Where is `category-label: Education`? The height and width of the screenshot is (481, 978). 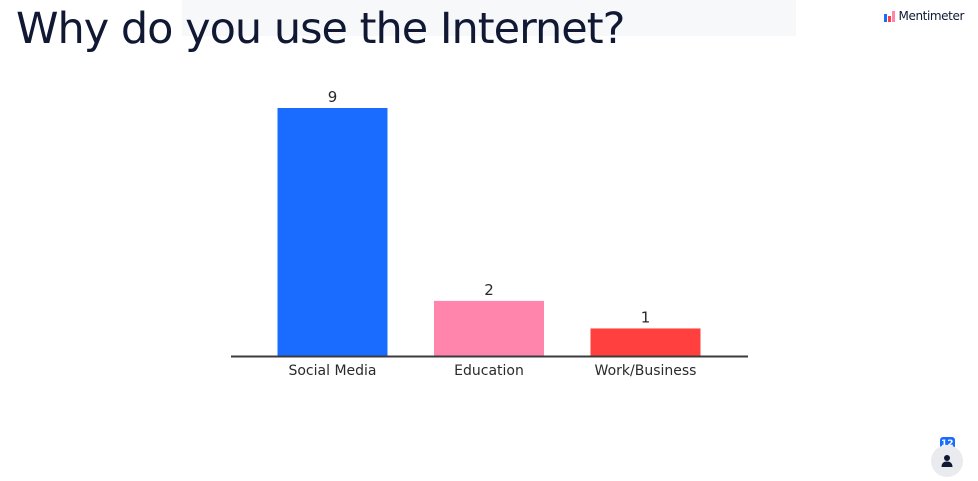 category-label: Education is located at coordinates (489, 371).